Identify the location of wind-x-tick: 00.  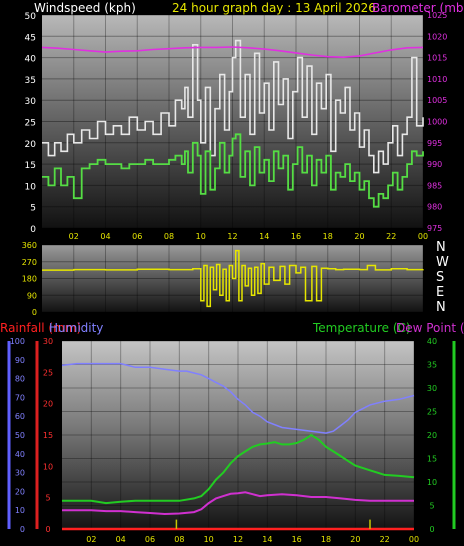
(423, 236).